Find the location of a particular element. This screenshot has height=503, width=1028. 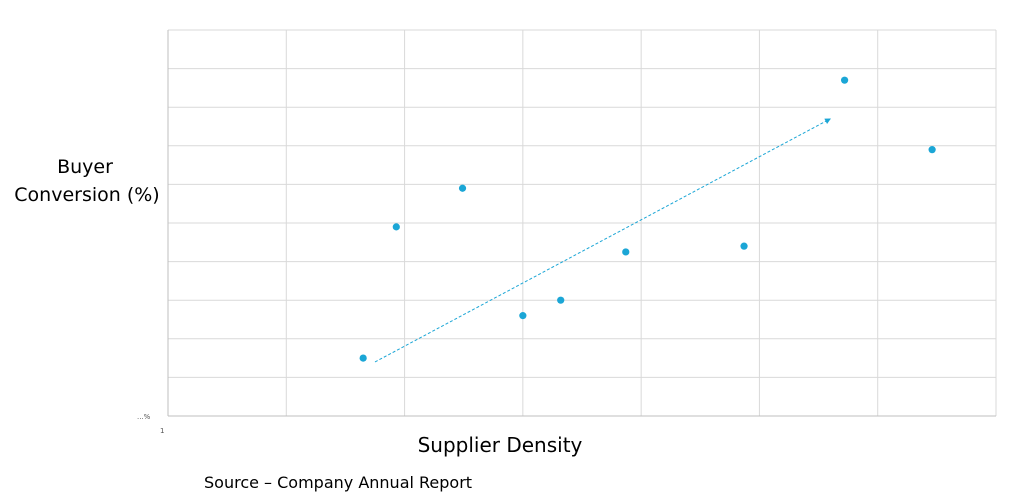

y-origin-tick-label: ...% is located at coordinates (144, 417).